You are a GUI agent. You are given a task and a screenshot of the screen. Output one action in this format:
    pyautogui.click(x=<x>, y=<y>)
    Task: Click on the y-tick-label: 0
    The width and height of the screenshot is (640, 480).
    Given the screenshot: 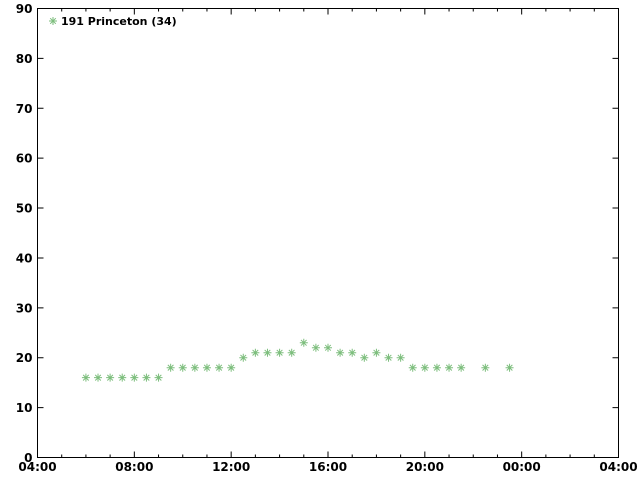 What is the action you would take?
    pyautogui.click(x=28, y=458)
    